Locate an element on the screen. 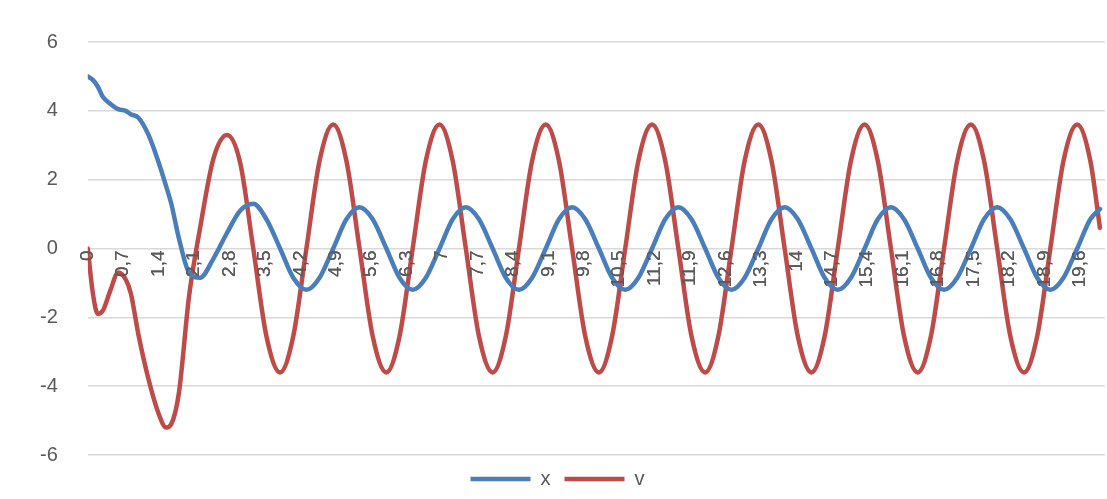 The image size is (1107, 499). x-tick-label: 14,7 is located at coordinates (830, 269).